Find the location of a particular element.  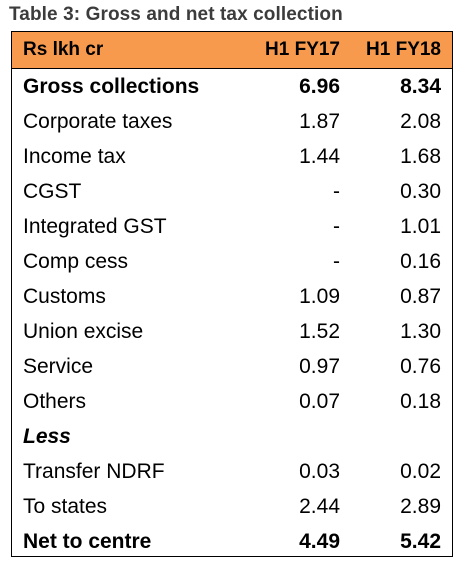

header-col-h1-fy17: H1 FY17 is located at coordinates (302, 49).